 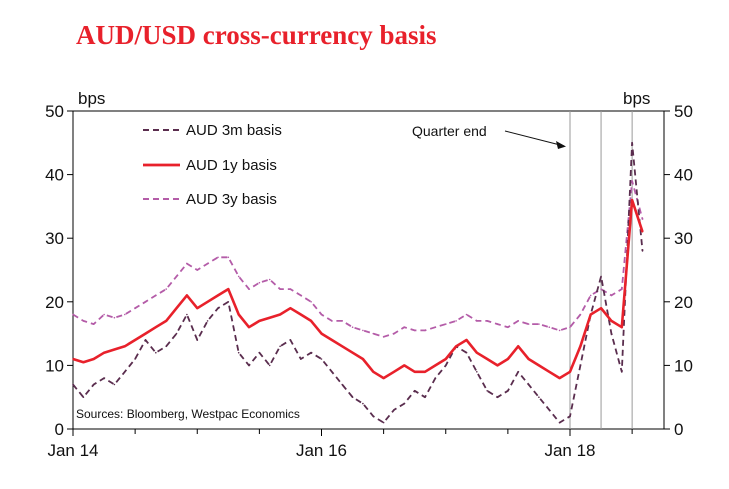 I want to click on legend-label: AUD 3y basis, so click(x=231, y=199).